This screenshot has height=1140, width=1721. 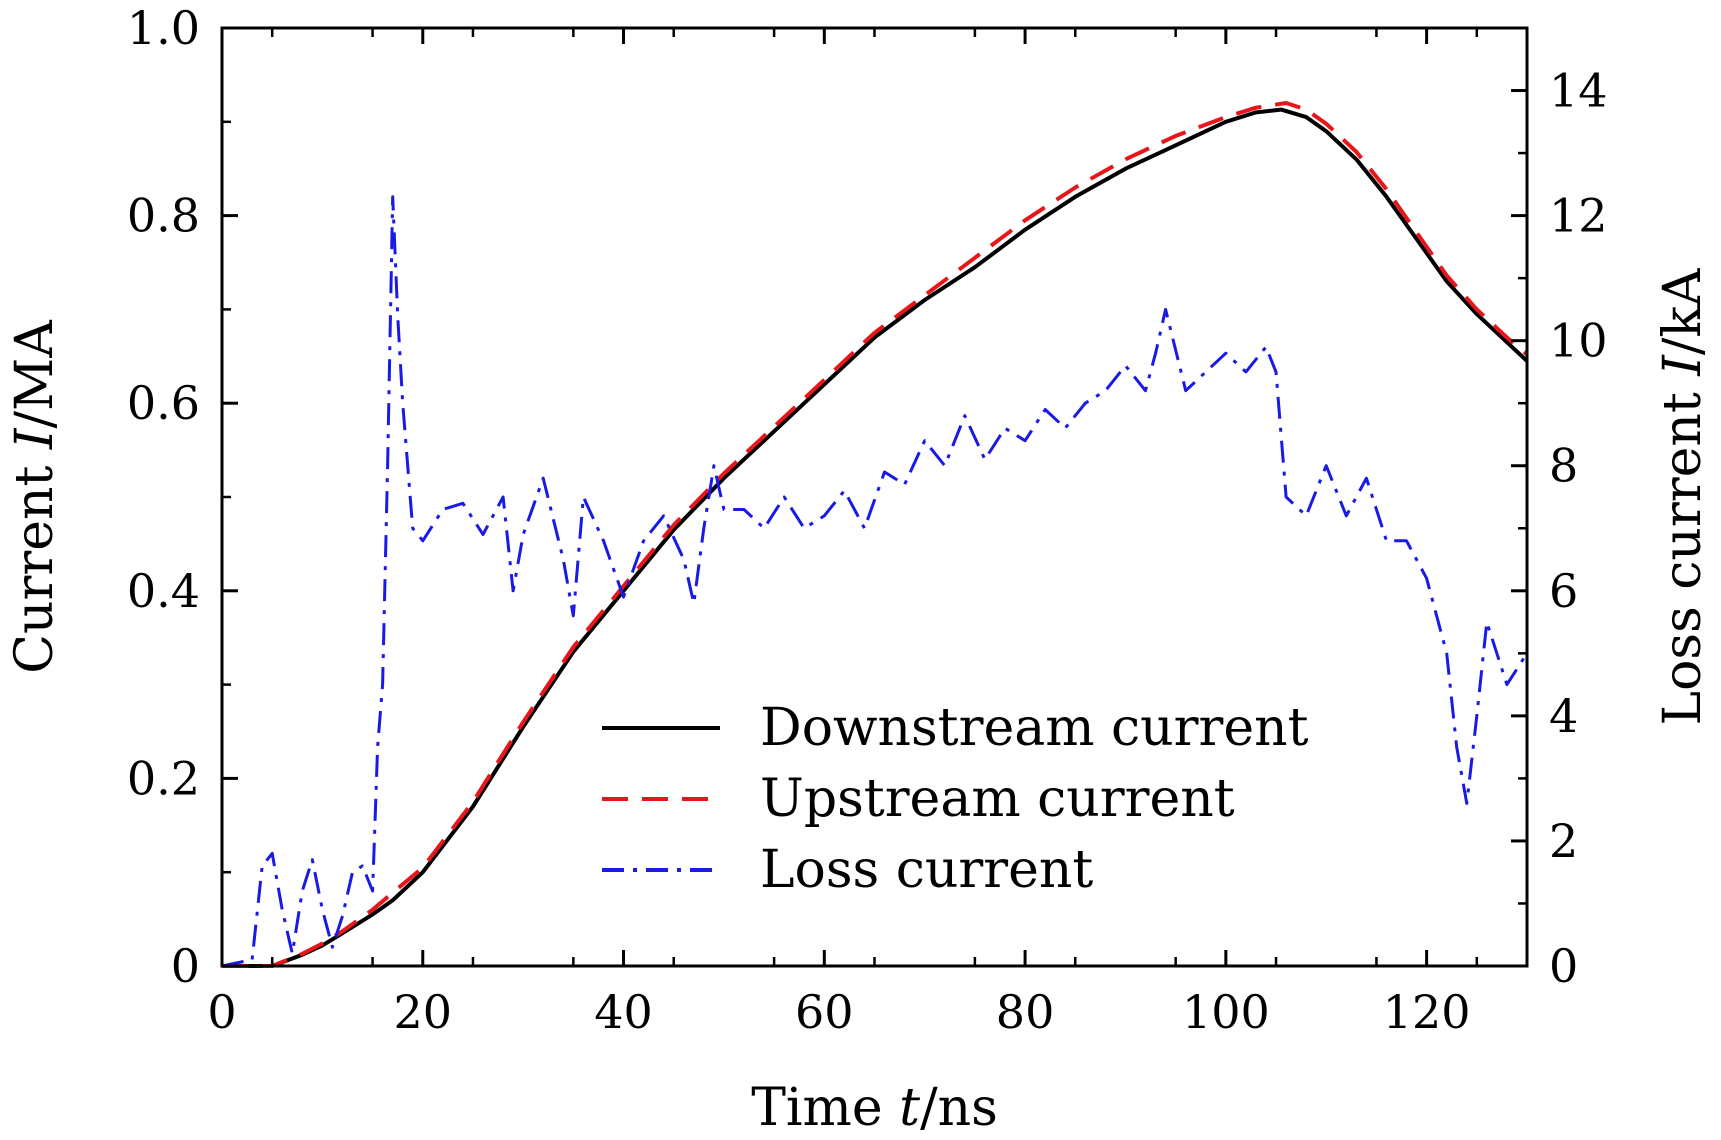 I want to click on legend-label-1: Downstream current, so click(x=1034, y=728).